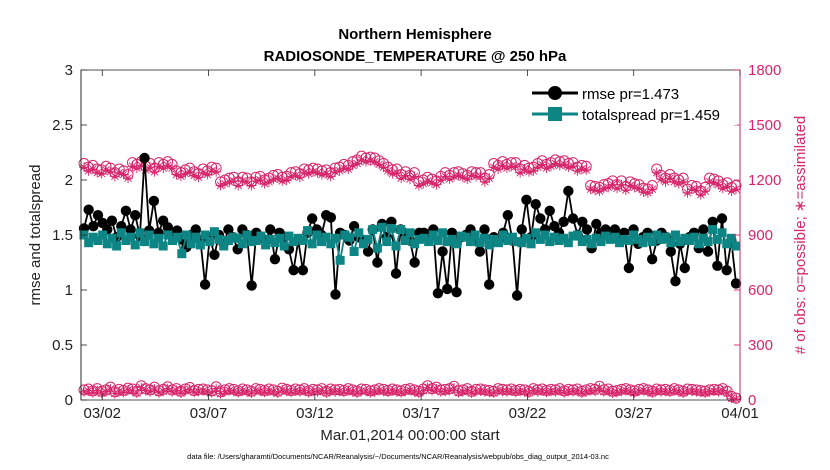  I want to click on y-tick-label: 1.5, so click(62, 235).